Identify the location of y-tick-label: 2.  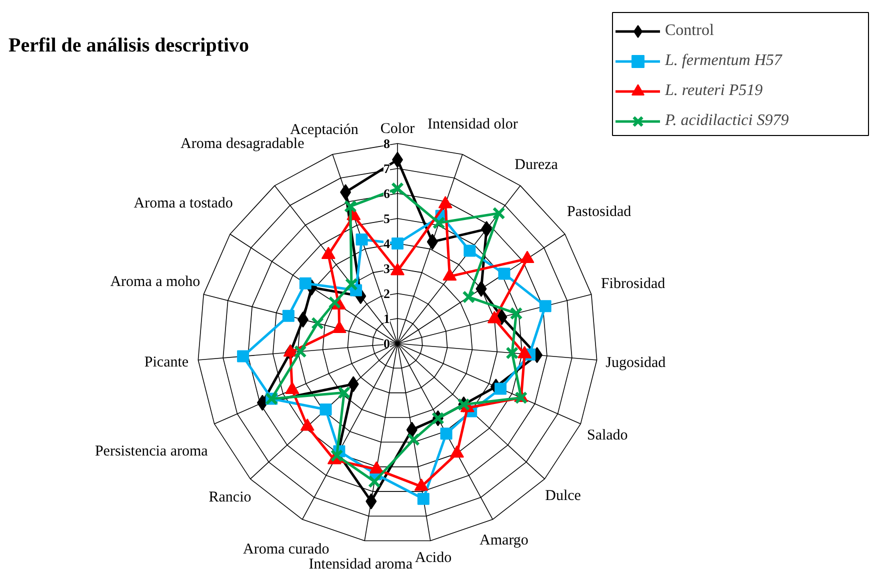
(387, 293).